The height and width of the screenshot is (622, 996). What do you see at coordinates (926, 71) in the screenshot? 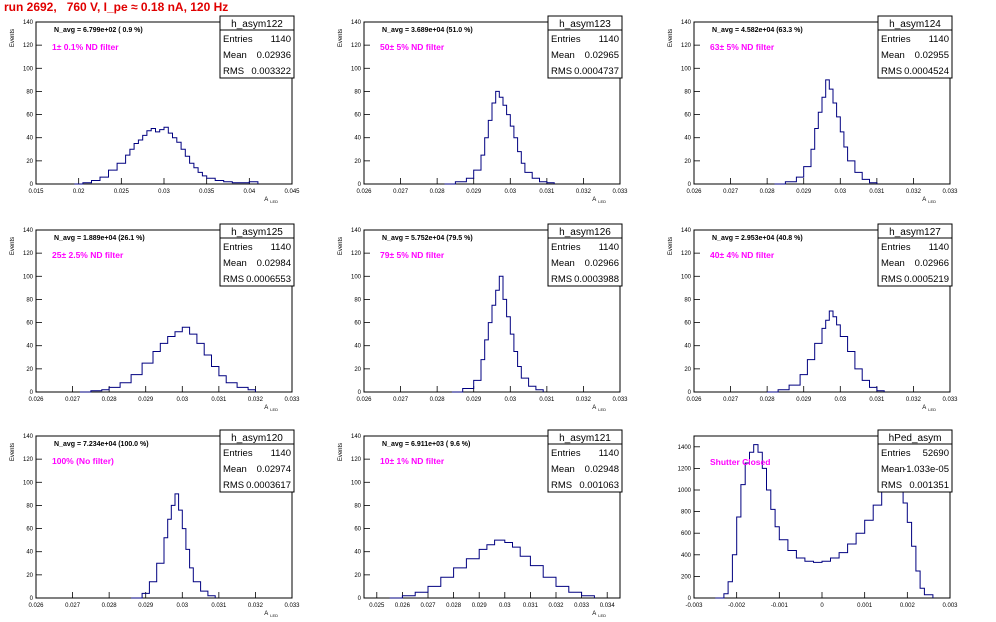
I see `stats-value: 0.0004524` at bounding box center [926, 71].